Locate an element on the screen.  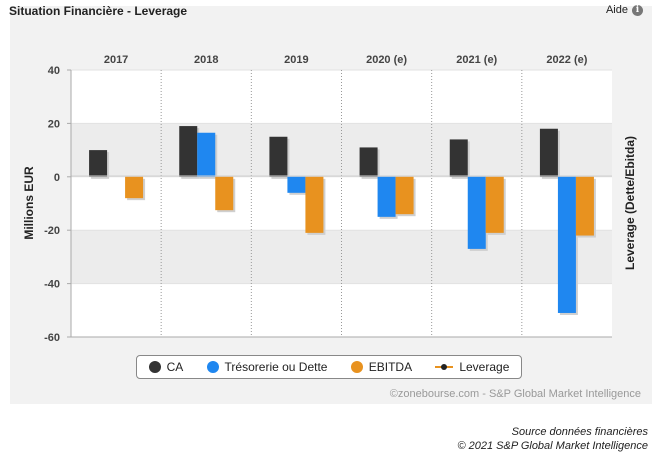
legend-item-leverage: Leverage is located at coordinates (472, 367).